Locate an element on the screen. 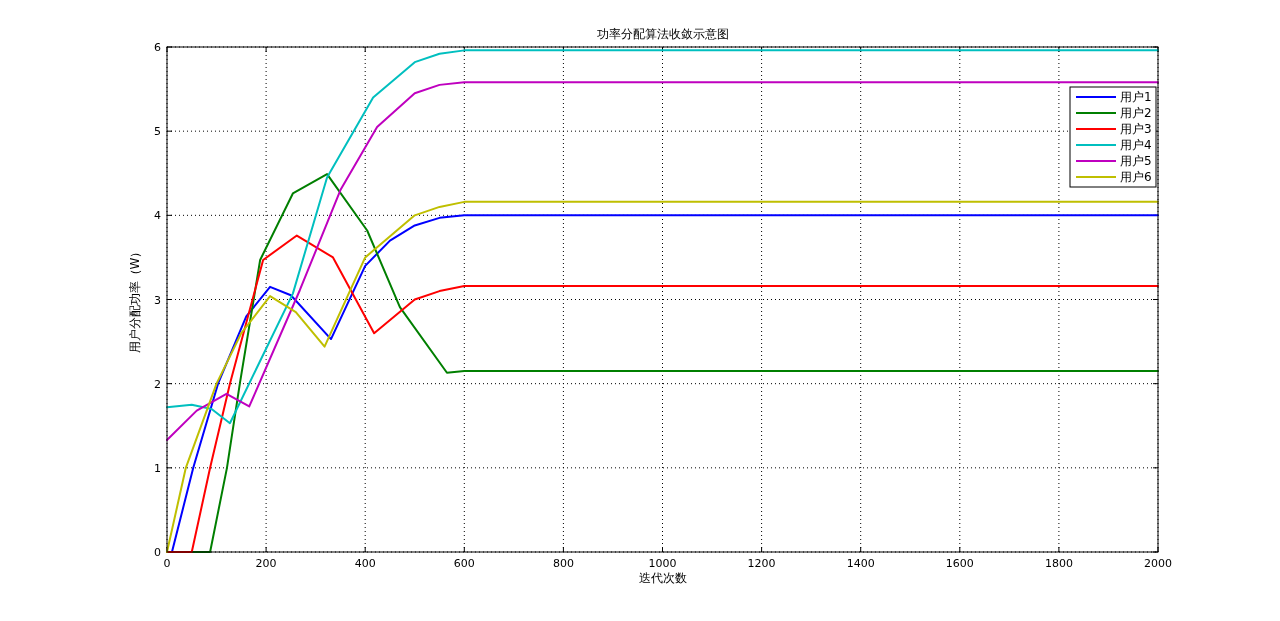 The width and height of the screenshot is (1280, 621). chart-title: 功率分配算法收敛示意图 is located at coordinates (662, 34).